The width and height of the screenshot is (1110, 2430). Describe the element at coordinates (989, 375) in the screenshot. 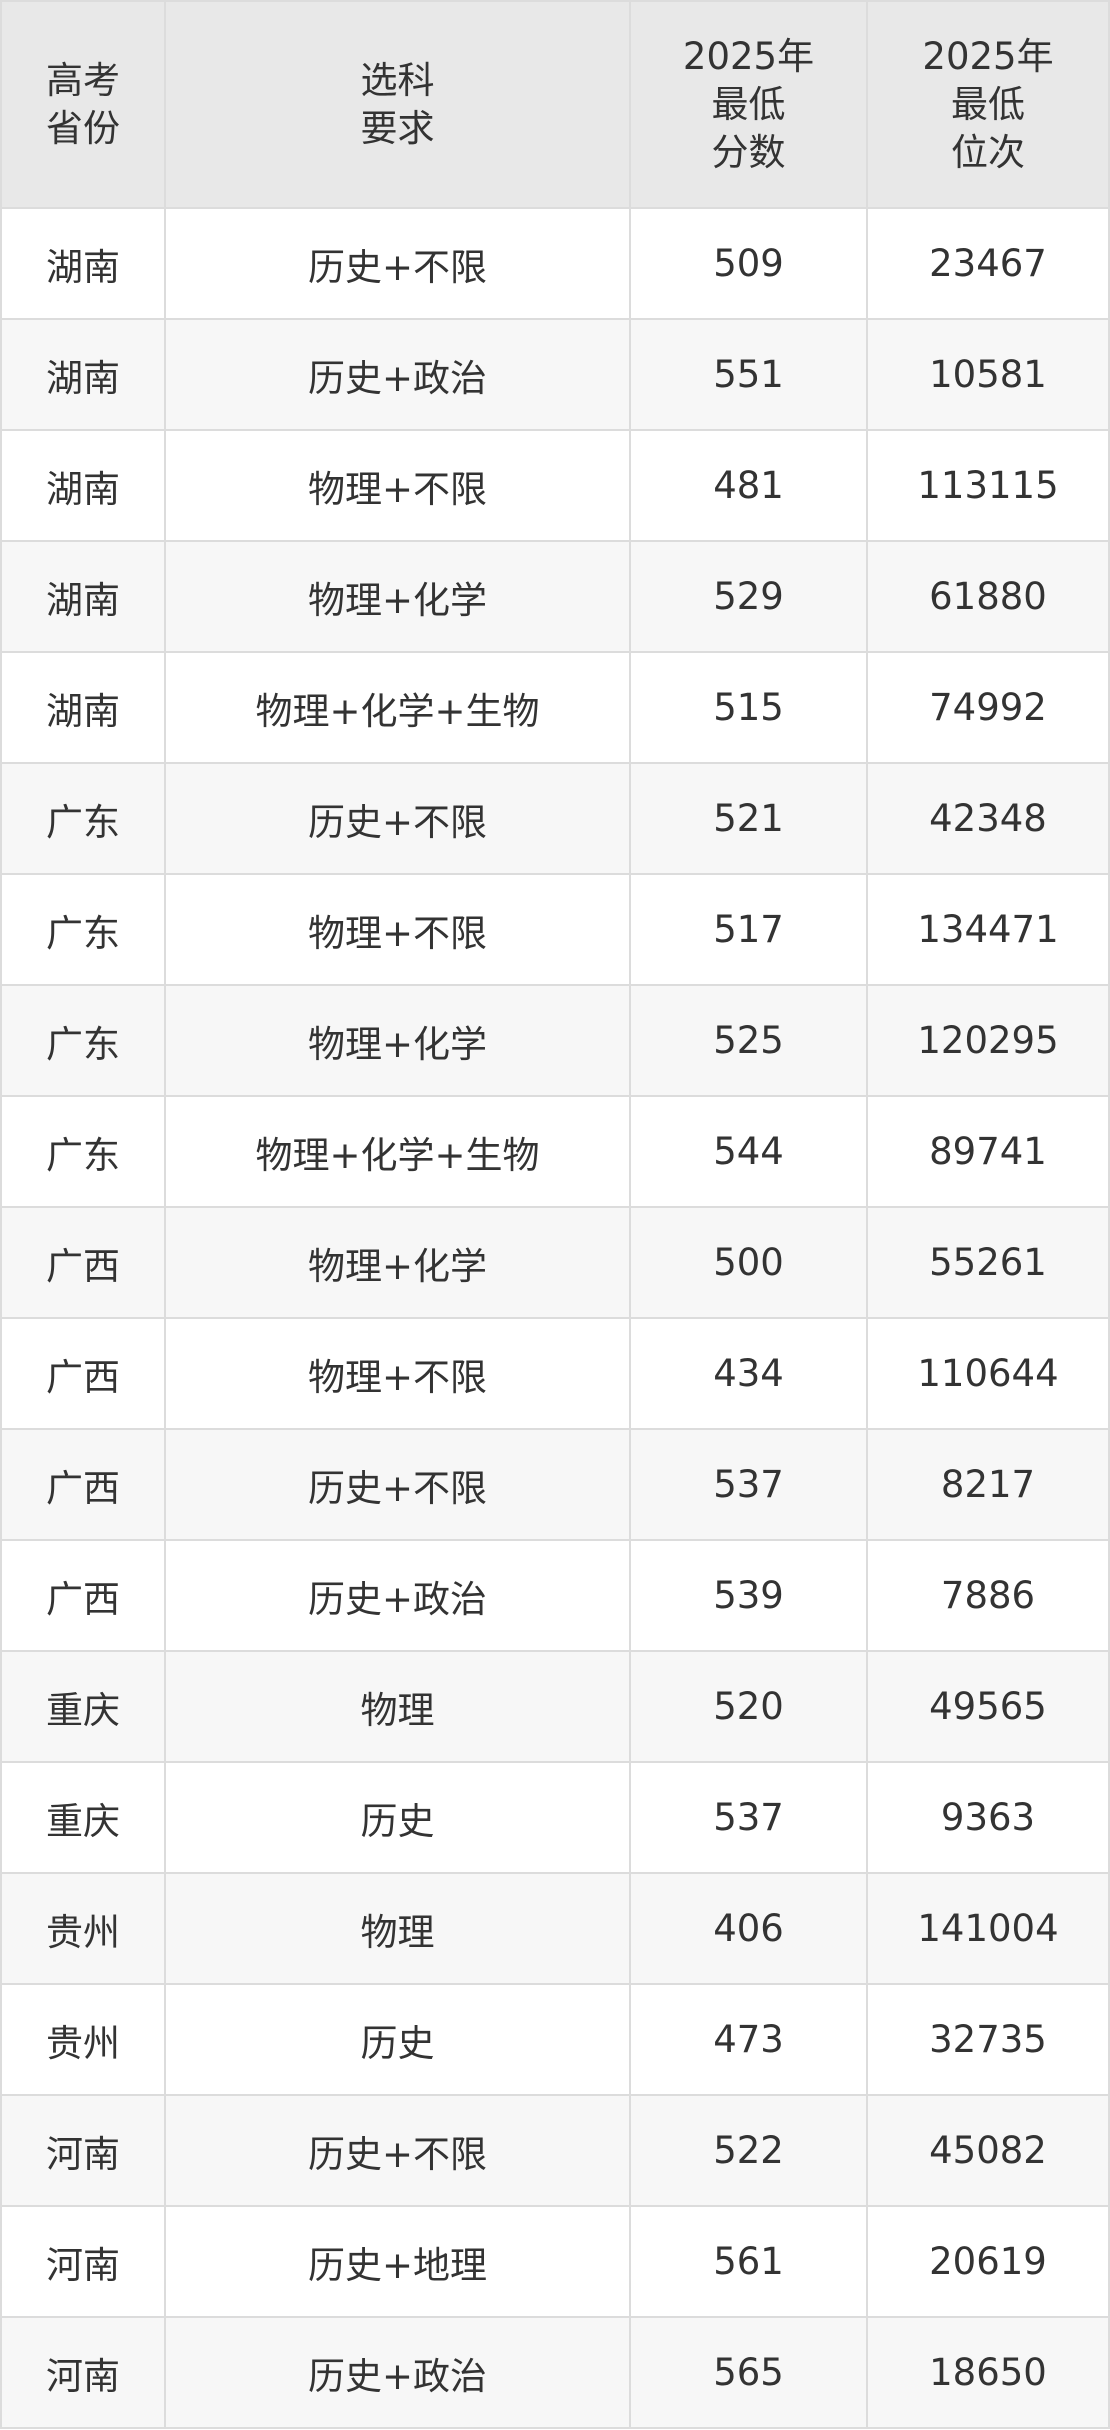

I see `table-cell: 10581` at that location.